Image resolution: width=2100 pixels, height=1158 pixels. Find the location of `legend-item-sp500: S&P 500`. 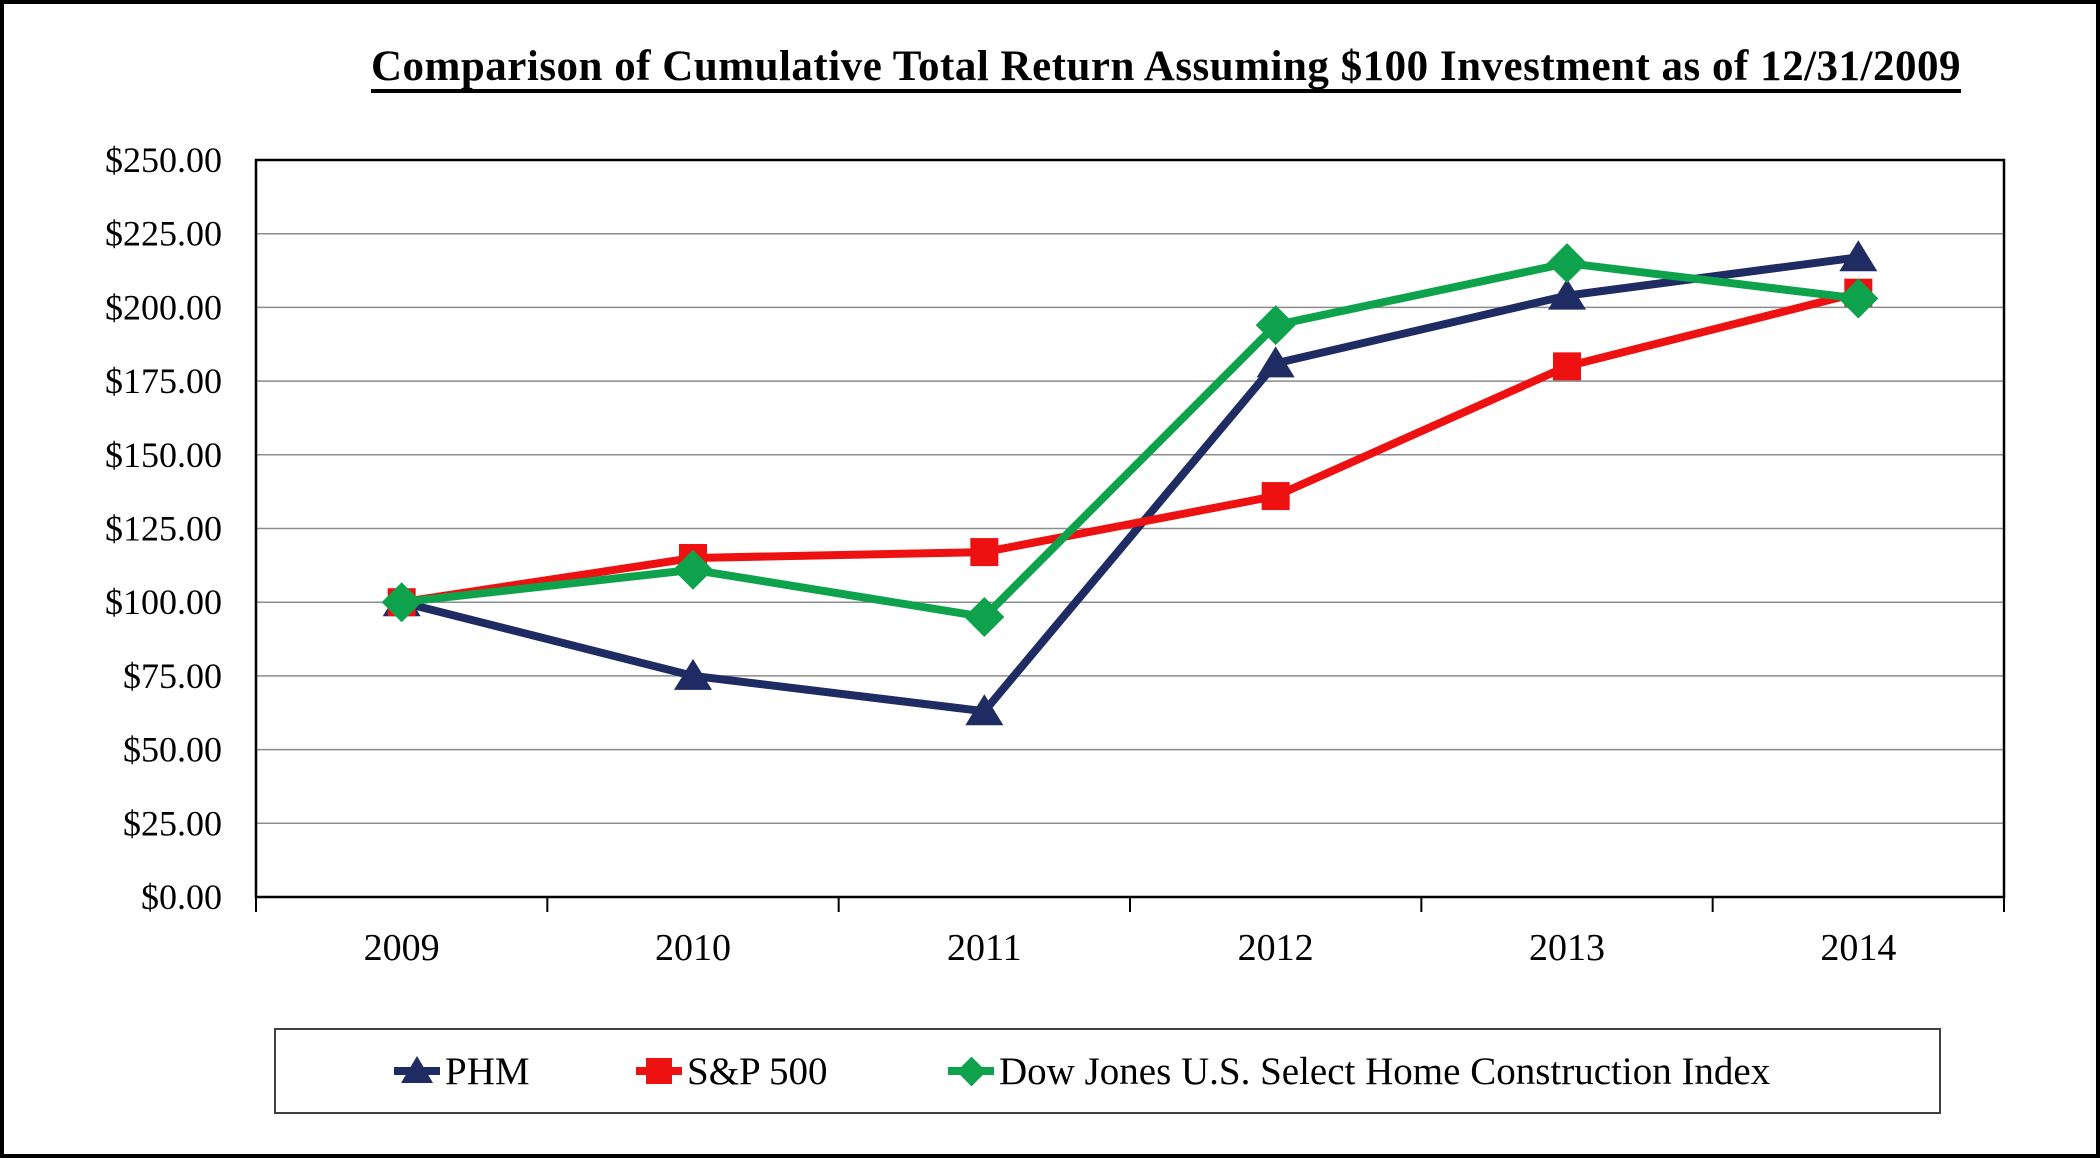

legend-item-sp500: S&P 500 is located at coordinates (732, 1071).